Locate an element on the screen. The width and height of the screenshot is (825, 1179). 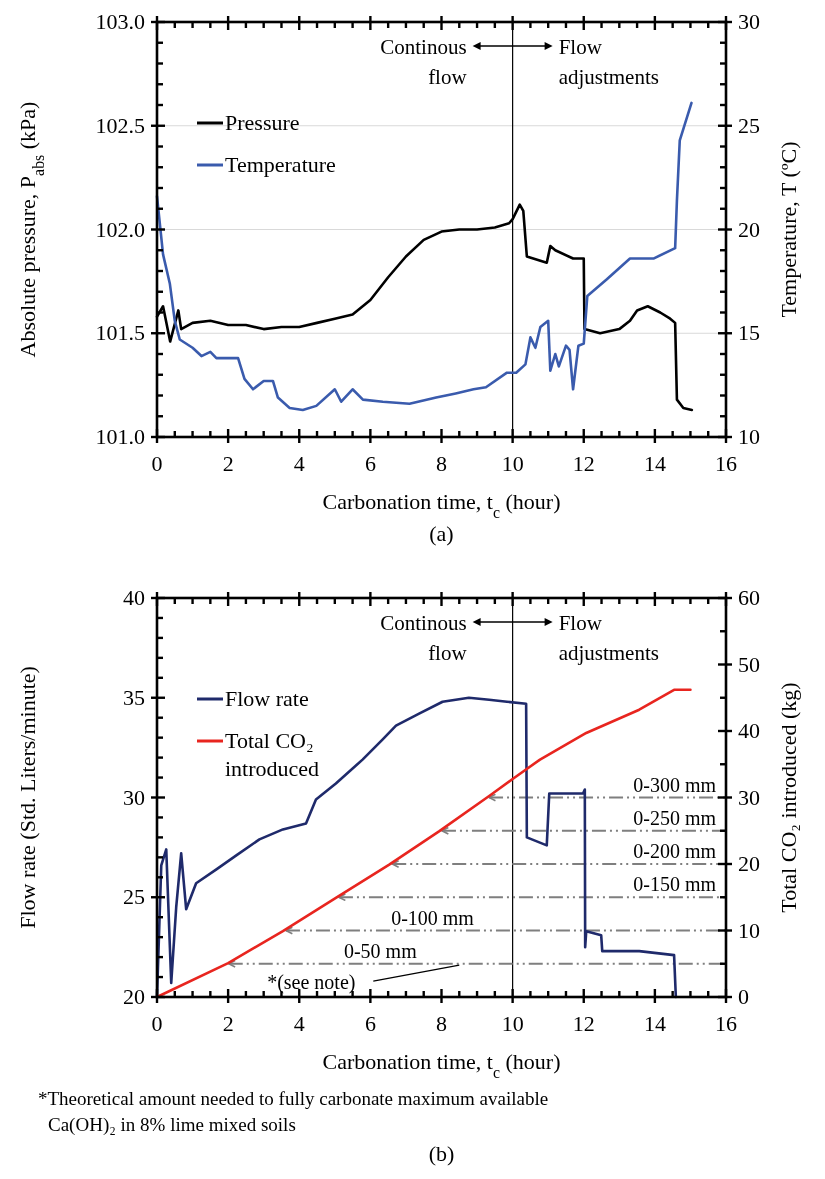
y2-tick-label: 15 is located at coordinates (749, 333).